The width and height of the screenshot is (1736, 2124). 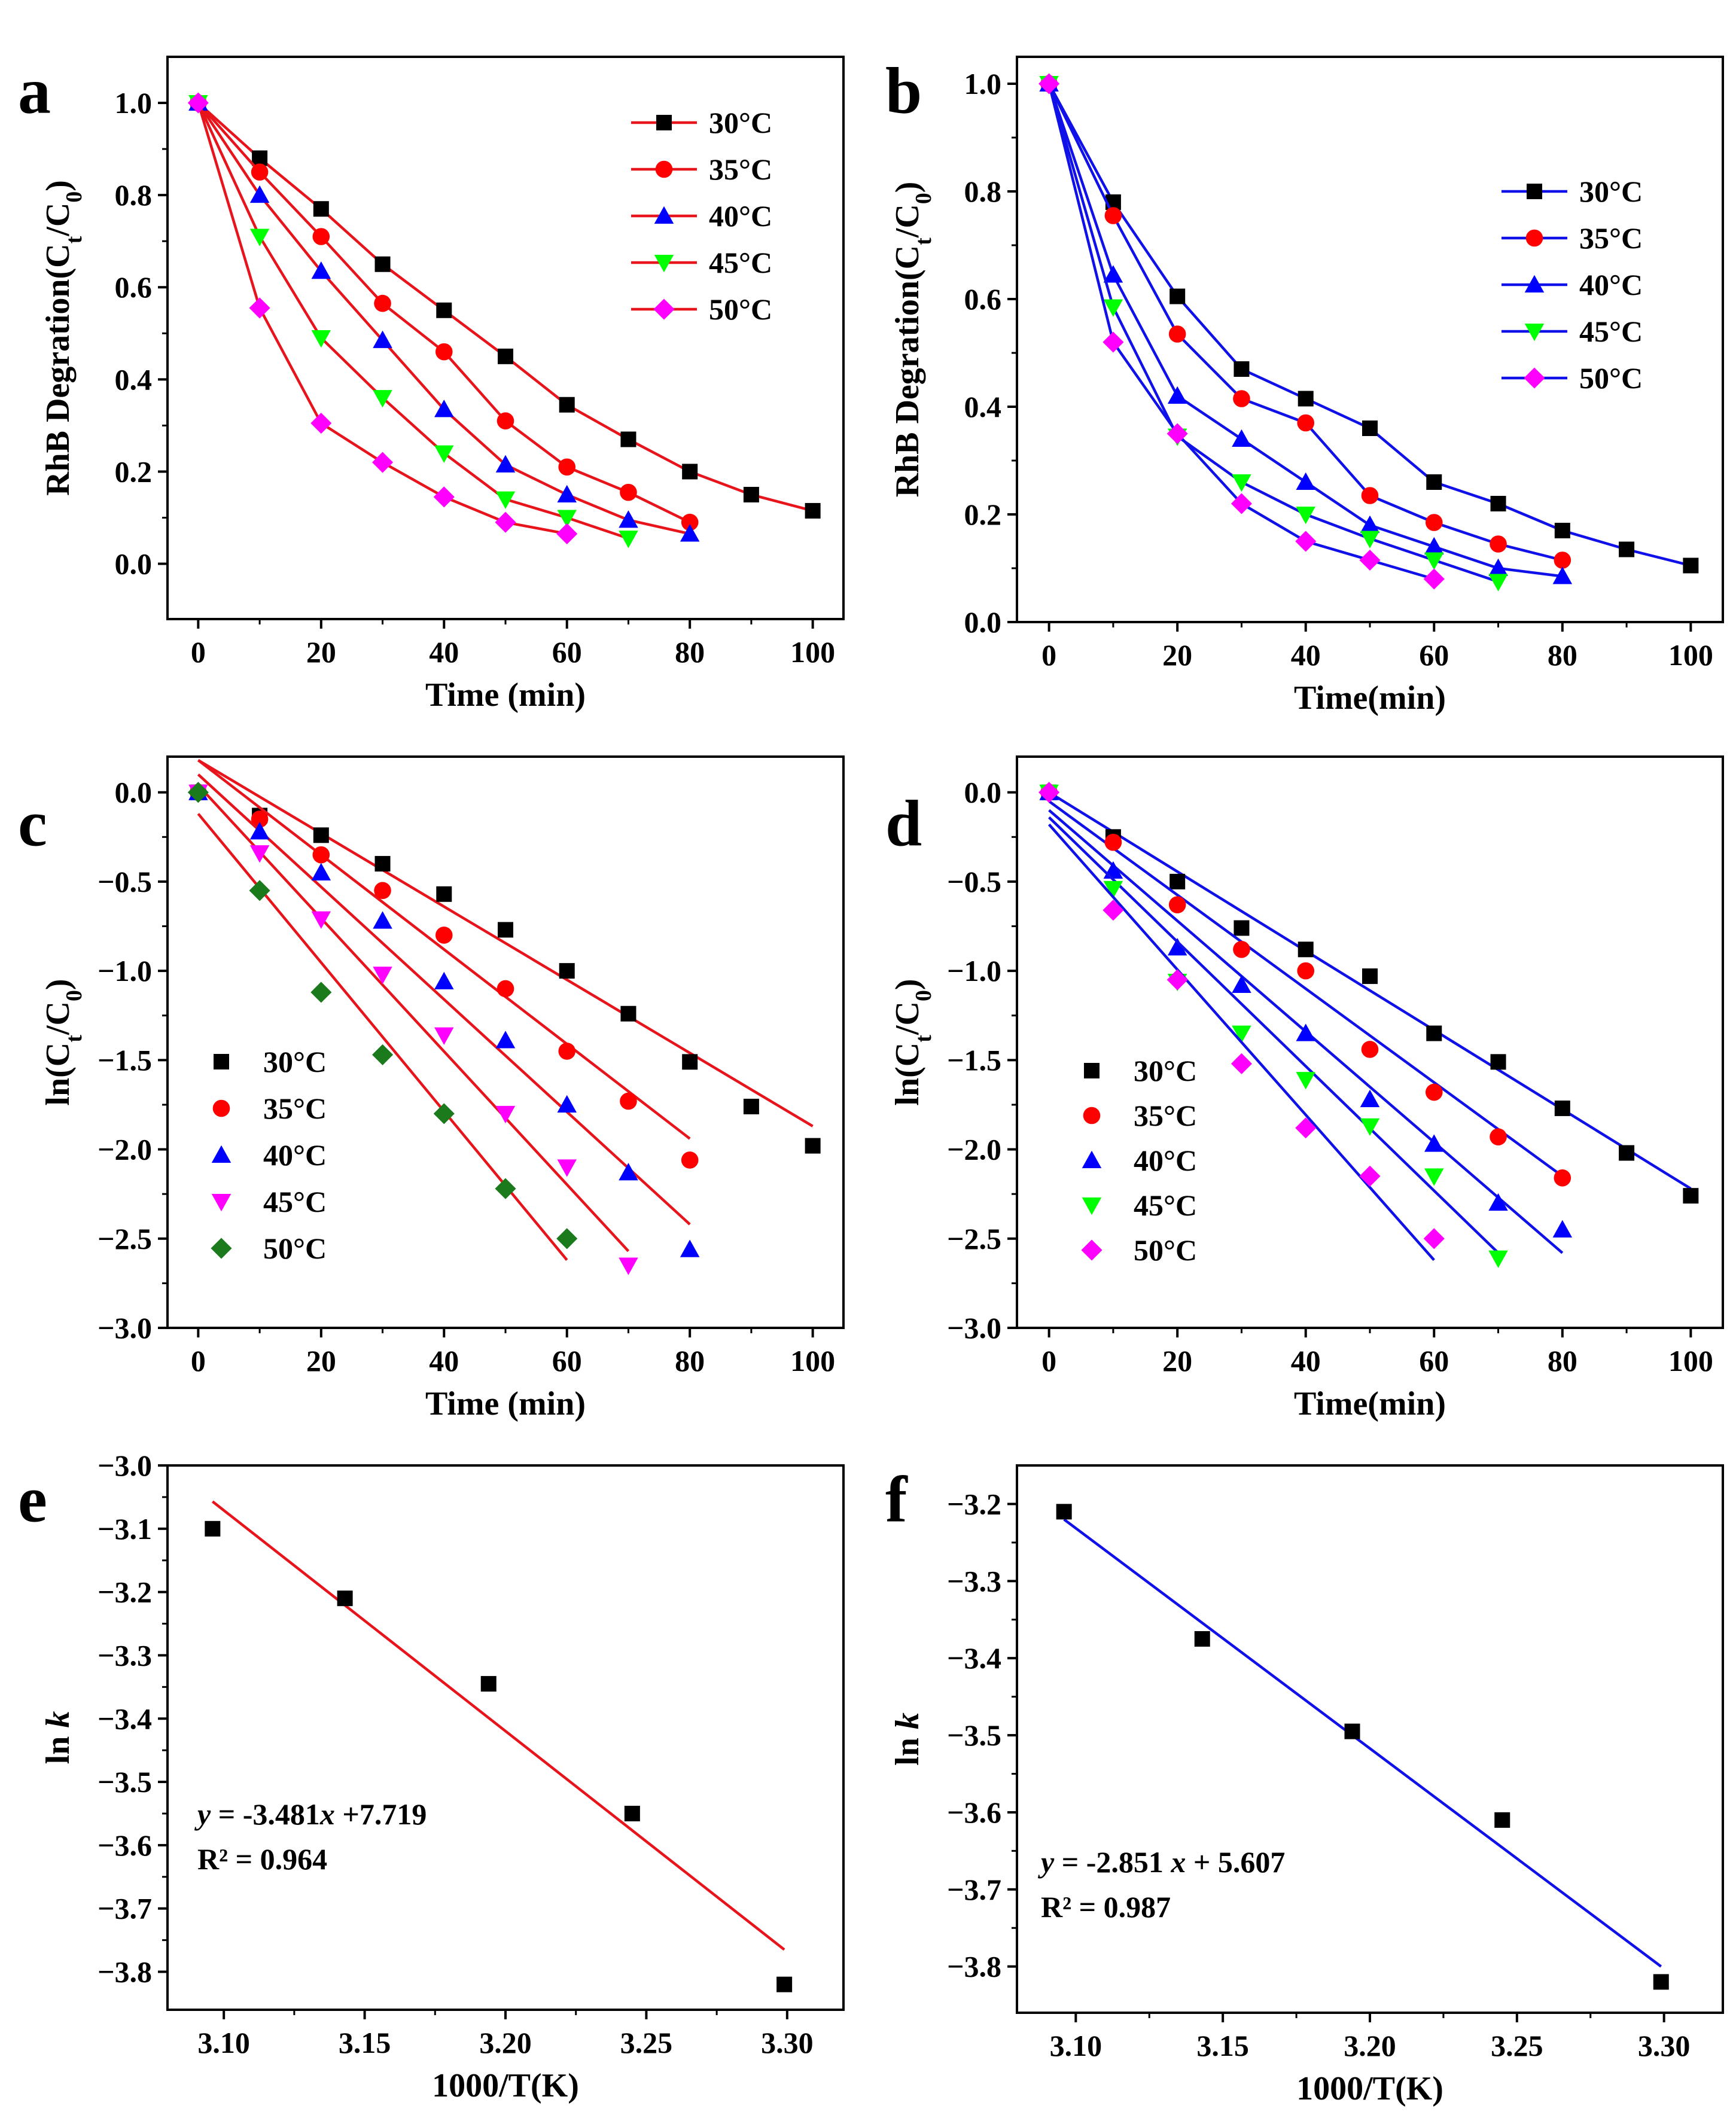 What do you see at coordinates (983, 84) in the screenshot?
I see `y-tick-label: 1.0` at bounding box center [983, 84].